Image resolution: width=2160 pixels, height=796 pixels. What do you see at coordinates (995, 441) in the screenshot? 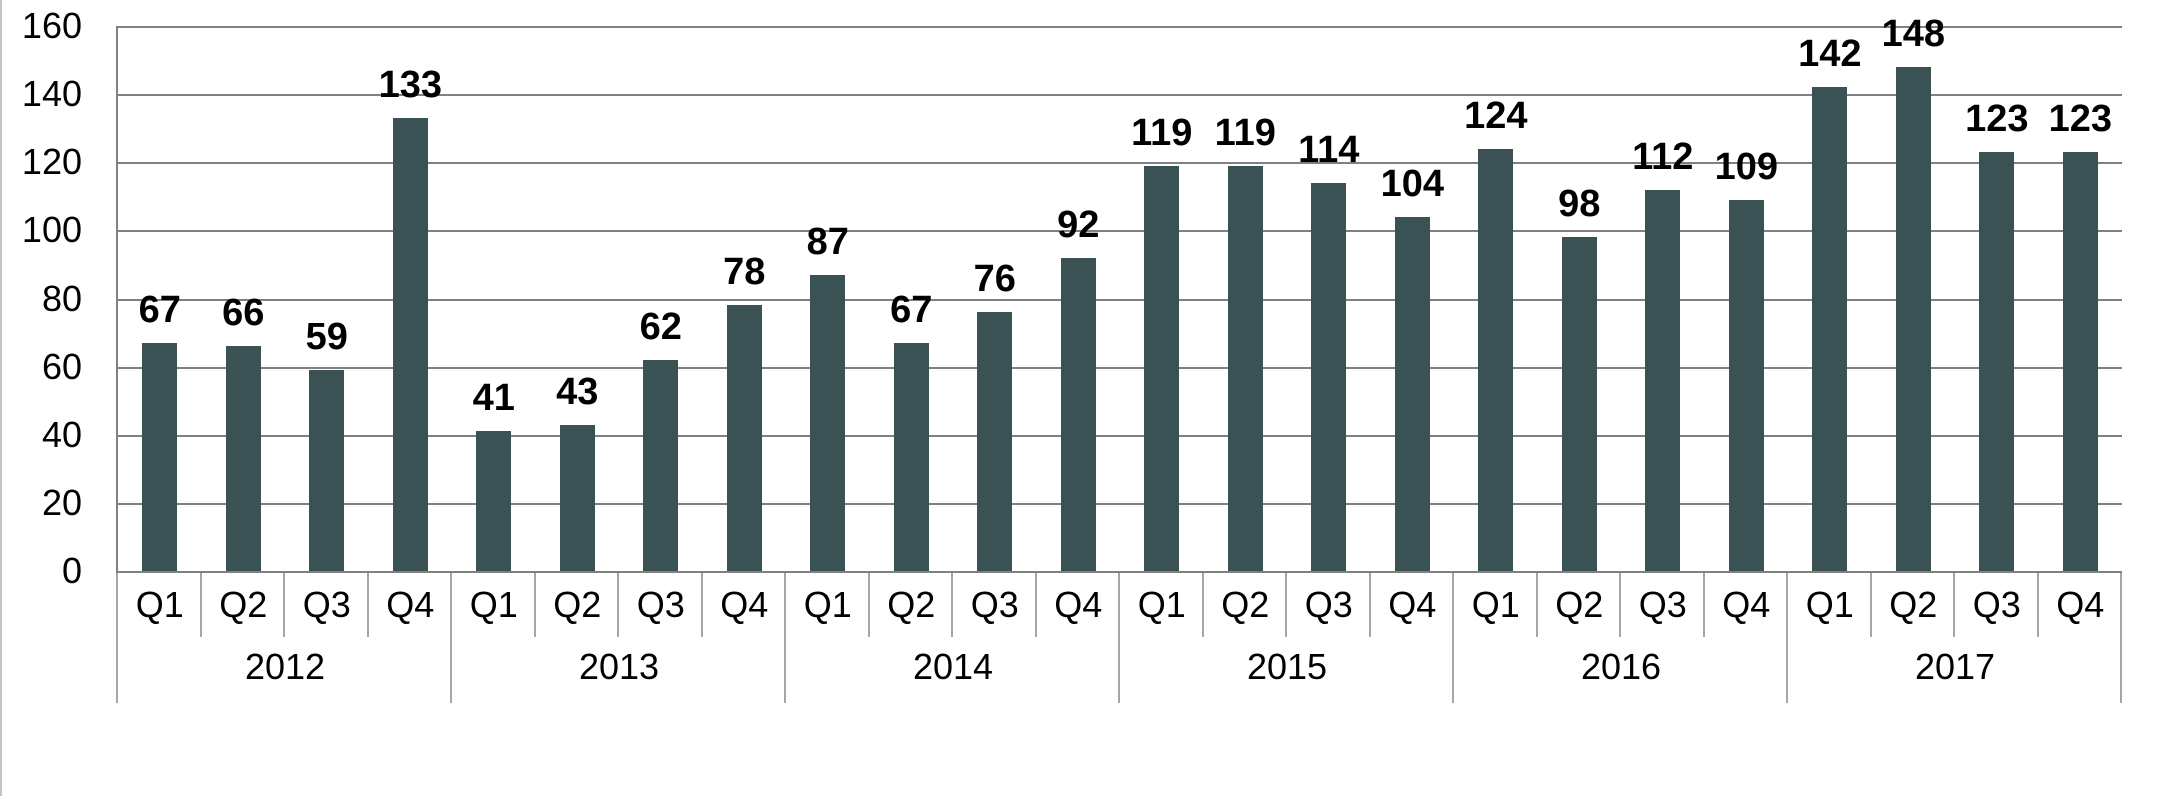
I see `bar-2014-q3` at bounding box center [995, 441].